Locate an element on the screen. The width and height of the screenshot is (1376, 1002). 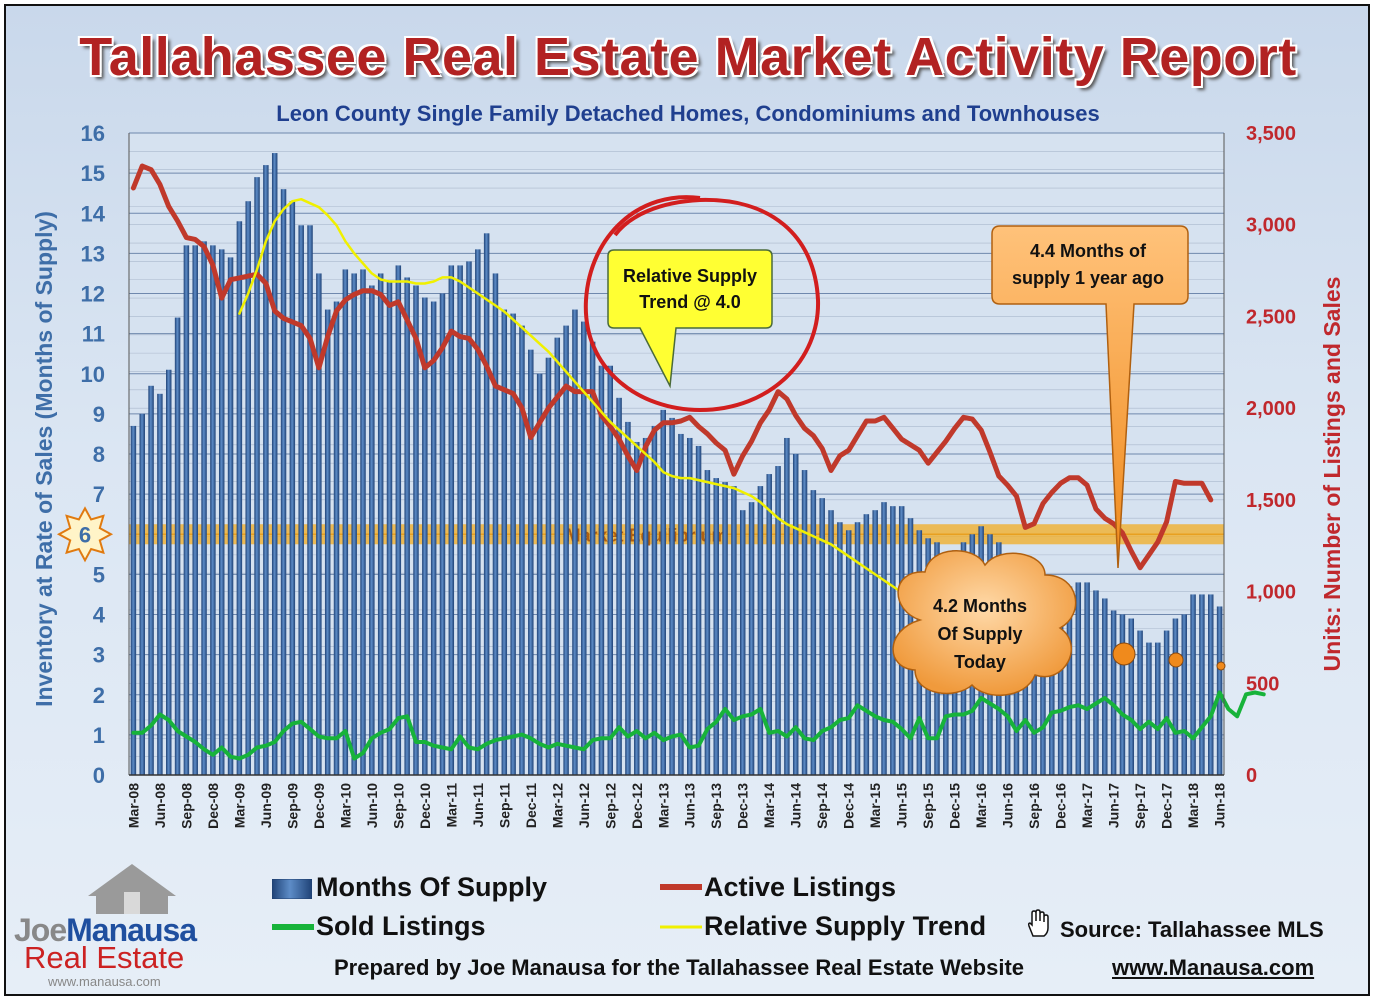
x-tick-label: Dec-15 is located at coordinates (955, 806).